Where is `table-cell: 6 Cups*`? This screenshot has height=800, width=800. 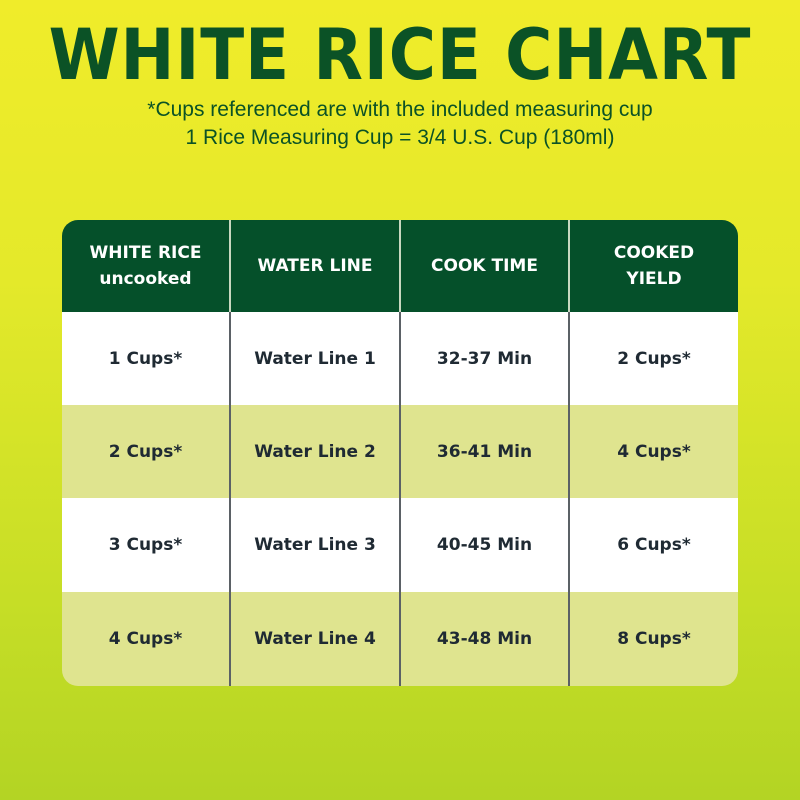
table-cell: 6 Cups* is located at coordinates (654, 545).